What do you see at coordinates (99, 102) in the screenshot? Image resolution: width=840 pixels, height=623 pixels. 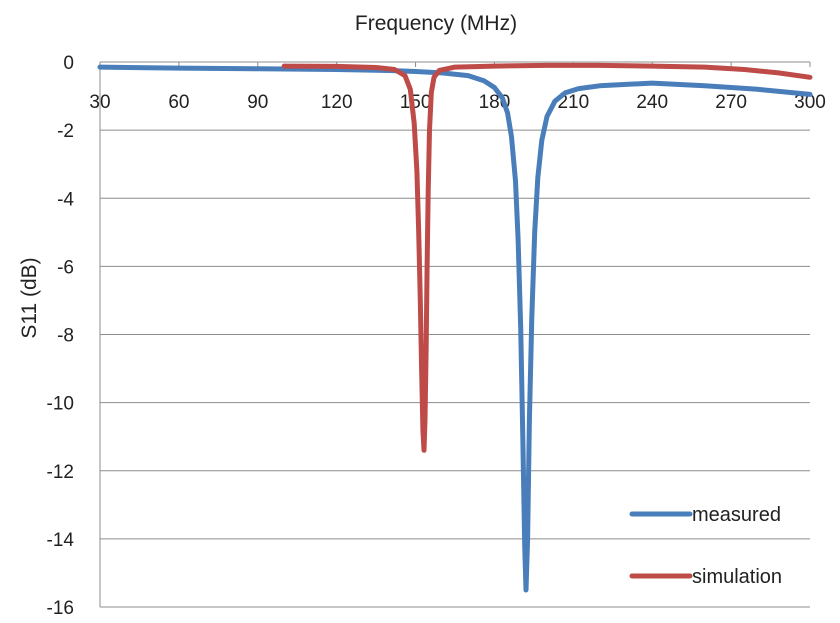 I see `x-tick-label: 30` at bounding box center [99, 102].